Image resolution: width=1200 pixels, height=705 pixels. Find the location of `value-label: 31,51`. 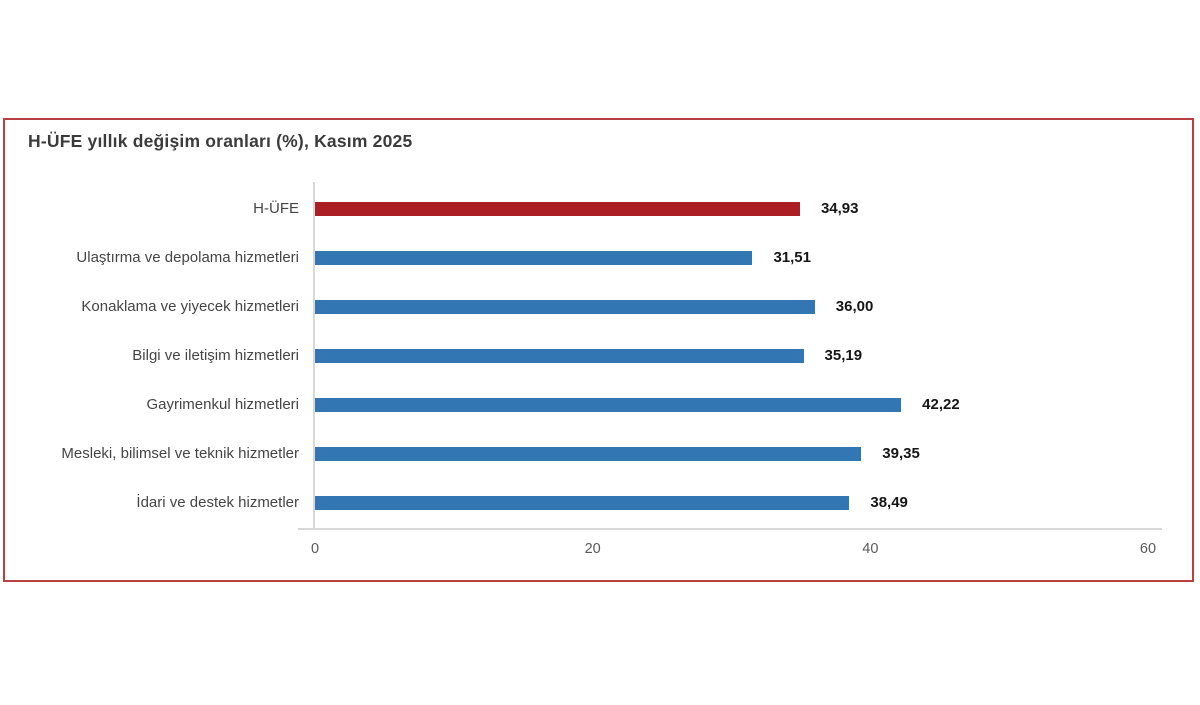

value-label: 31,51 is located at coordinates (792, 257).